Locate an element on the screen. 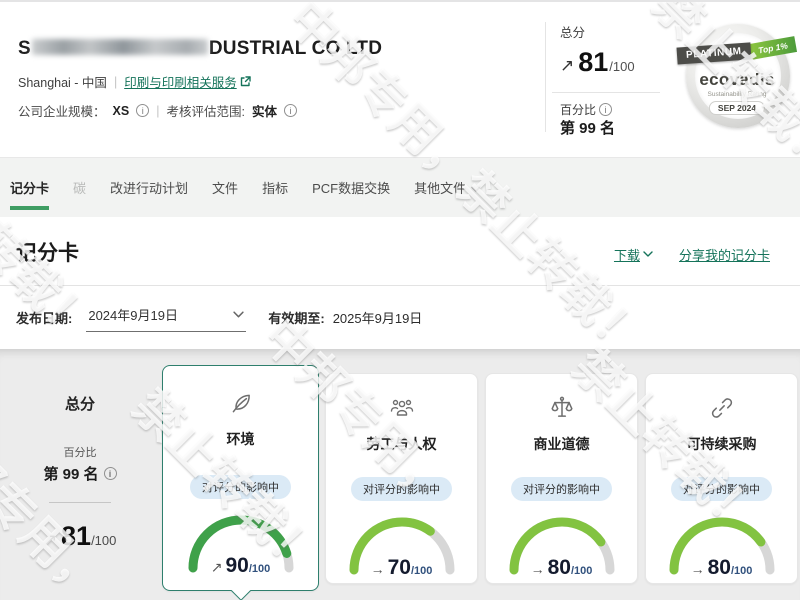 Image resolution: width=800 pixels, height=600 pixels. assessment-scope-value: 实体 is located at coordinates (264, 112).